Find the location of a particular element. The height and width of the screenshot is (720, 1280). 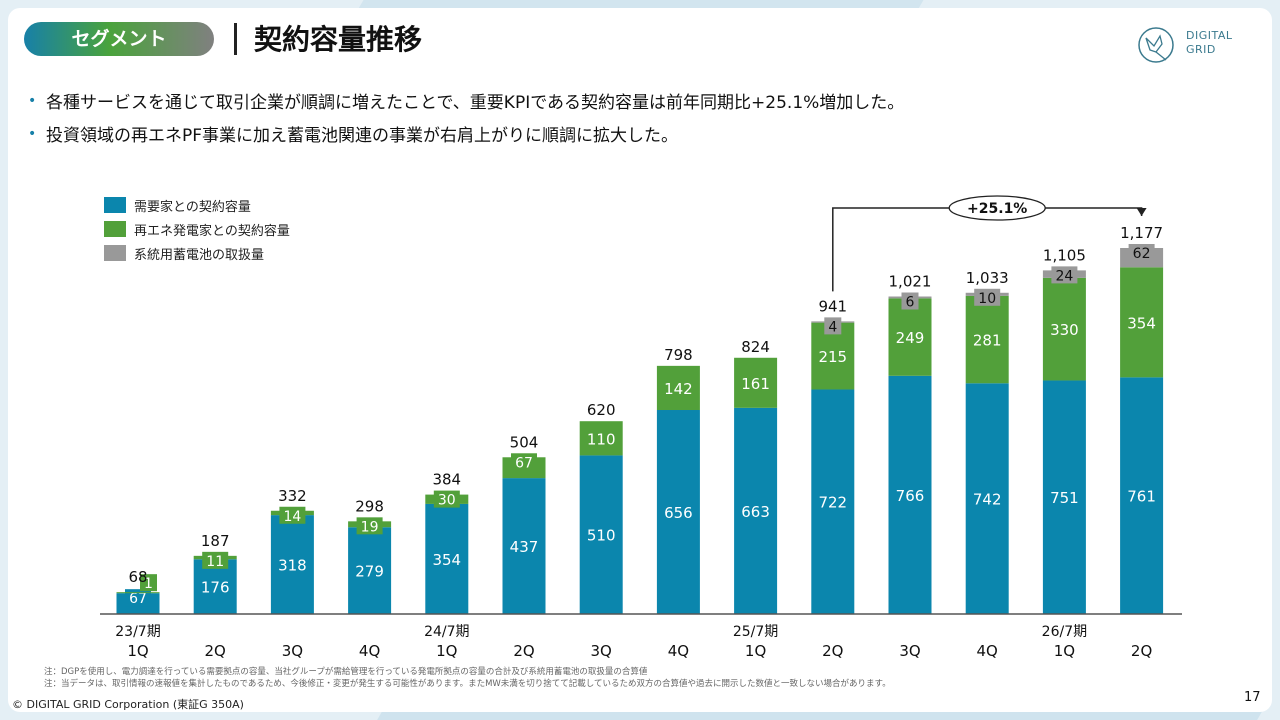

bar-value-label: 62 is located at coordinates (1142, 254).